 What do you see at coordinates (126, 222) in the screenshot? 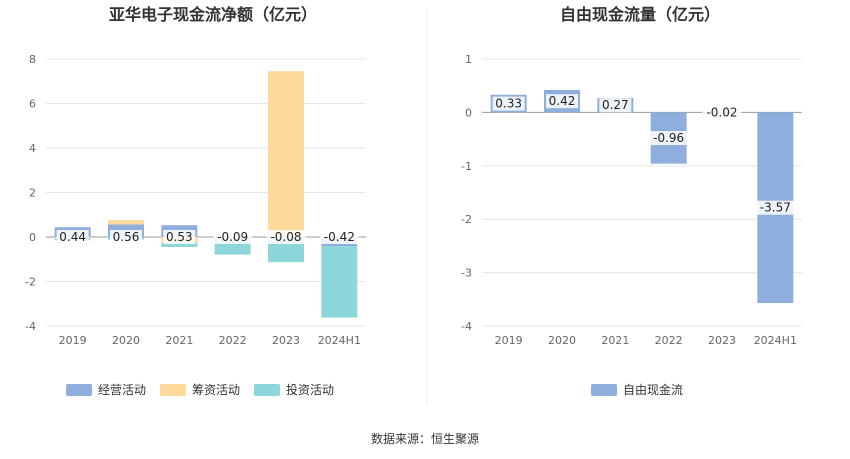
I see `bar-筹资活动-2020` at bounding box center [126, 222].